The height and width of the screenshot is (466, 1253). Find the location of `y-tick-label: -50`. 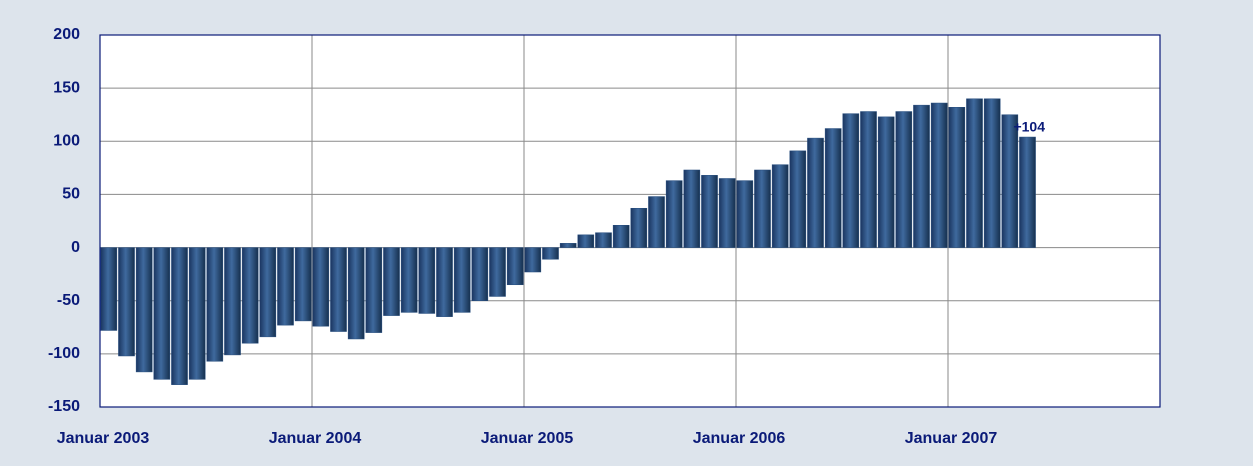

y-tick-label: -50 is located at coordinates (68, 300).